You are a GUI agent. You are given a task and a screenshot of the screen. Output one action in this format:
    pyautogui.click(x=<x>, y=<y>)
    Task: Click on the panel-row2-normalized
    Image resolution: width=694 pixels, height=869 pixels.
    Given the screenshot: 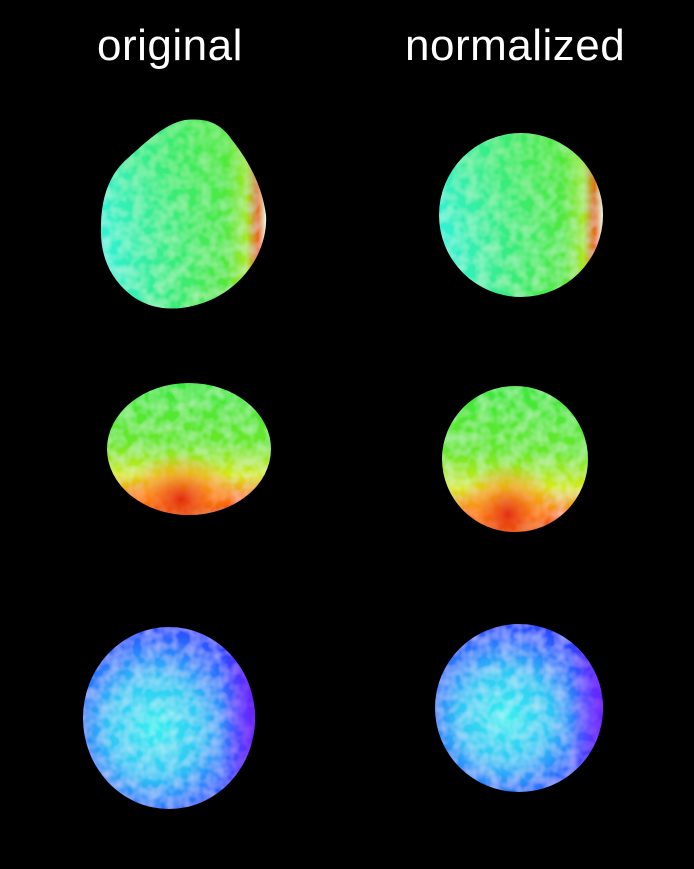 What is the action you would take?
    pyautogui.click(x=515, y=459)
    